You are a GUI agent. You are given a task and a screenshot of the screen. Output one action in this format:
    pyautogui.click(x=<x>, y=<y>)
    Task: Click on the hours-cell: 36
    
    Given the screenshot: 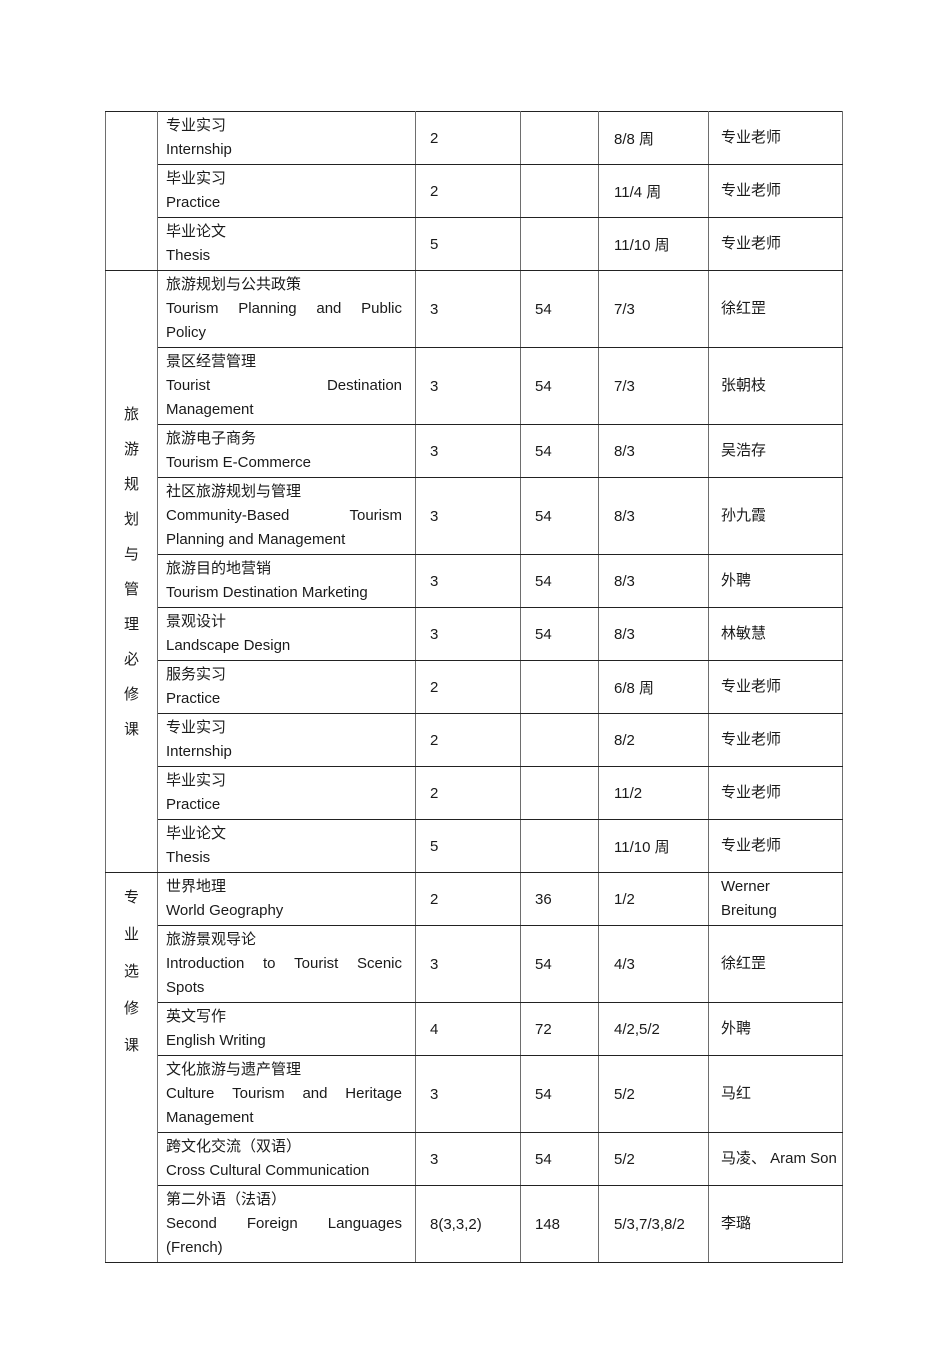 What is the action you would take?
    pyautogui.click(x=559, y=899)
    